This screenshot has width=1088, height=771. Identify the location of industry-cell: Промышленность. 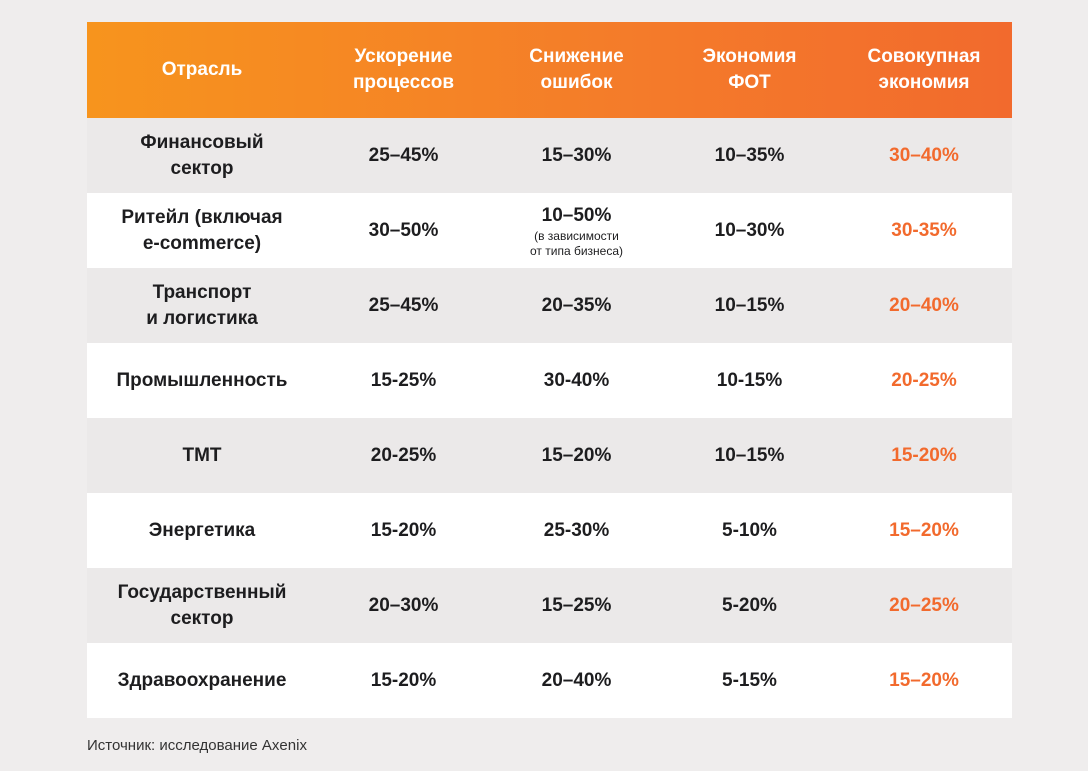
(202, 380).